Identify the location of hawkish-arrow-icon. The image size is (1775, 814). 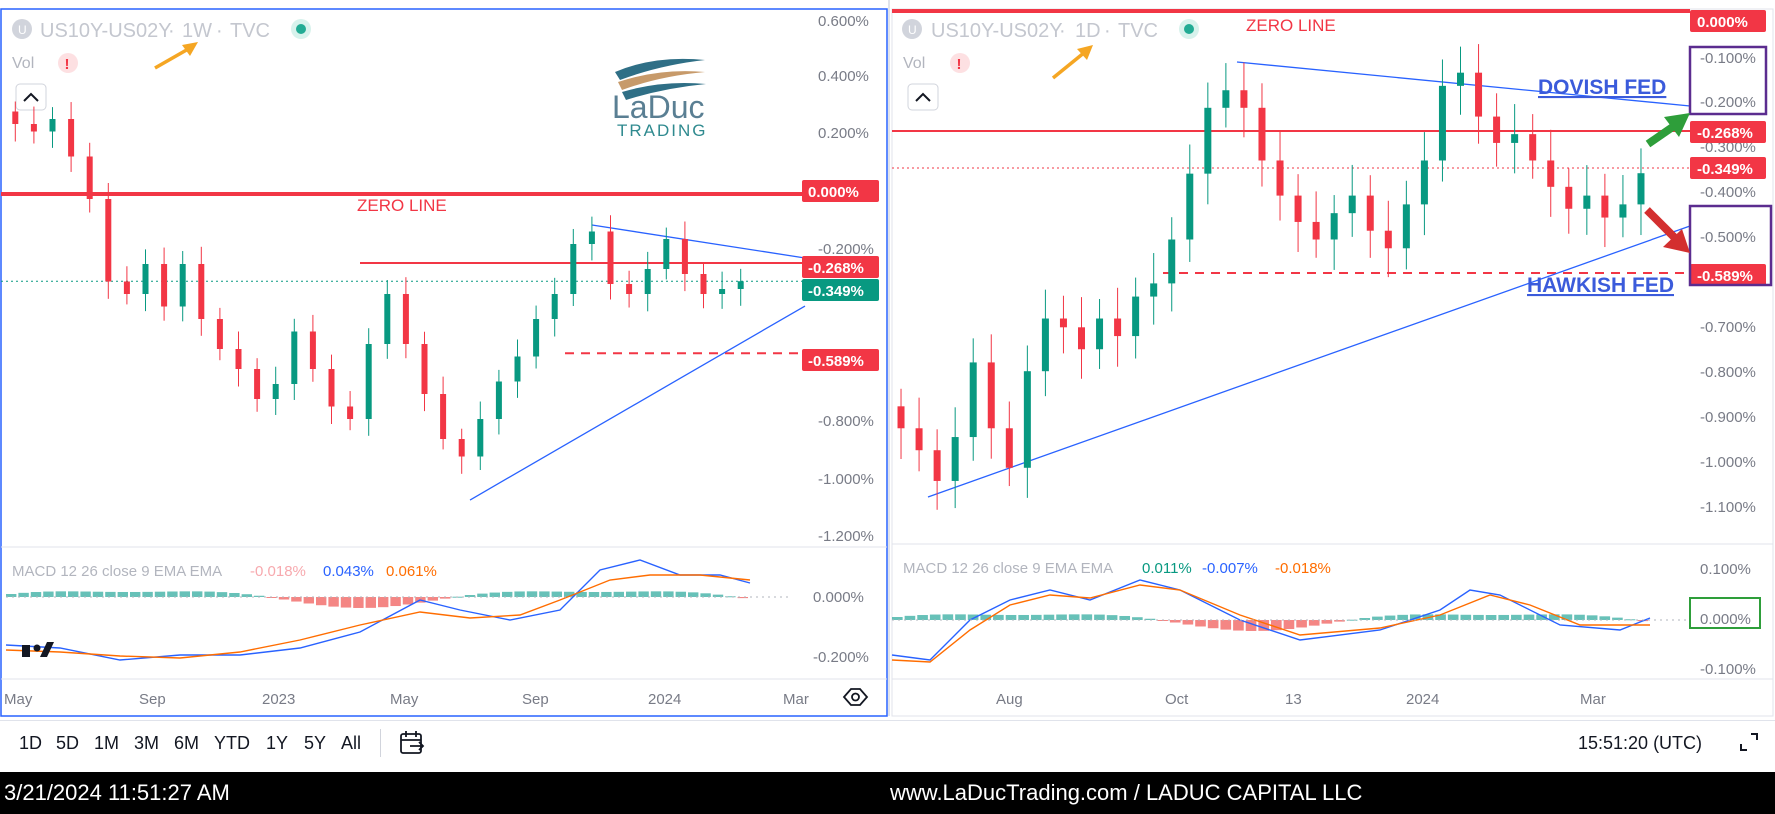
(1667, 230).